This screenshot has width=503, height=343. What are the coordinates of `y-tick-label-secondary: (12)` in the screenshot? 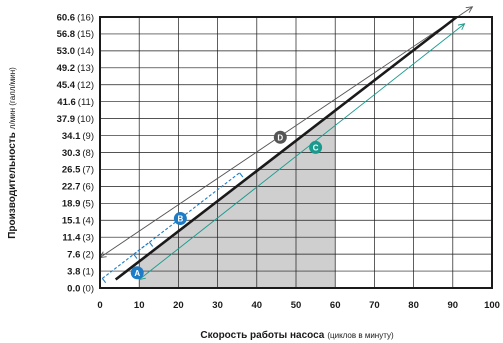 It's located at (85, 85).